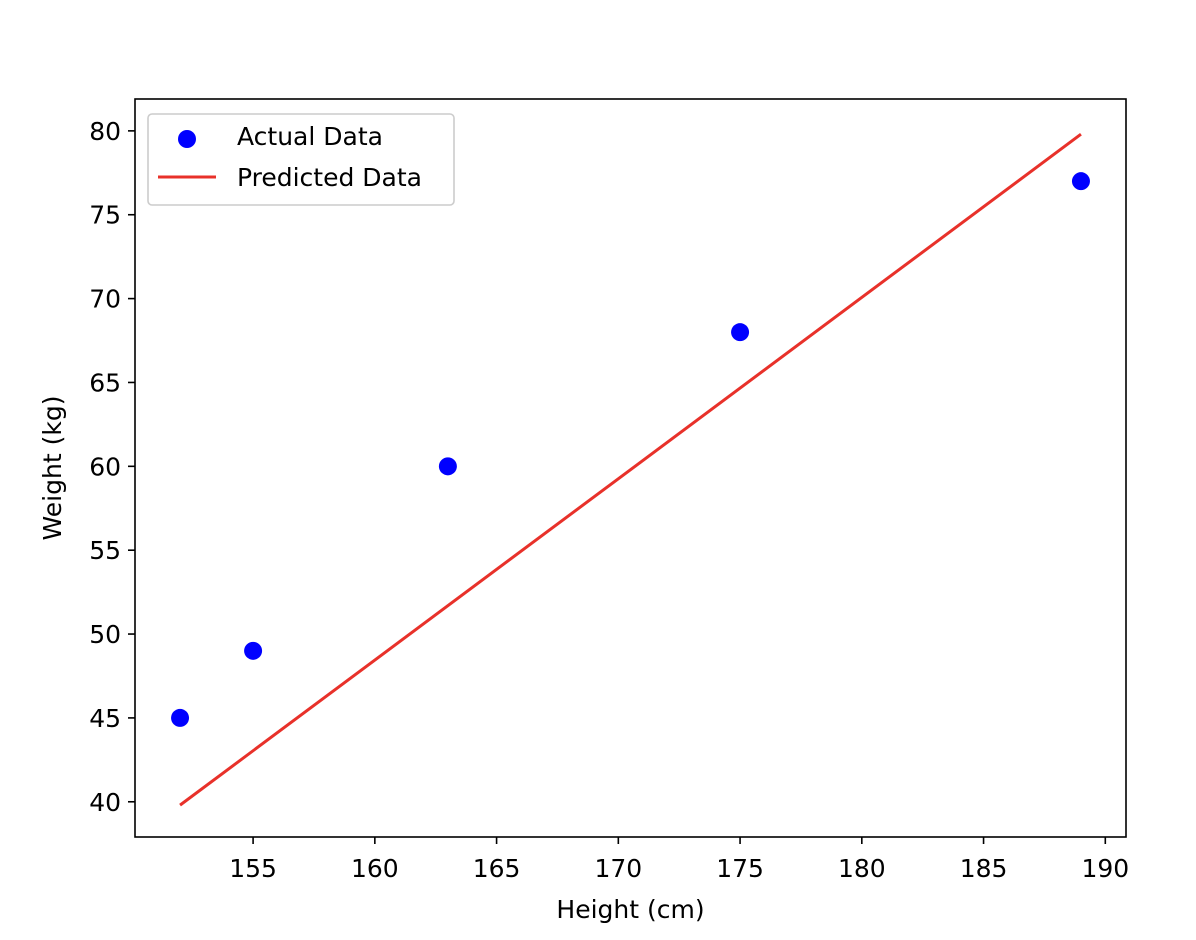 This screenshot has height=940, width=1196. I want to click on y-axis-title: Weight (kg), so click(52, 468).